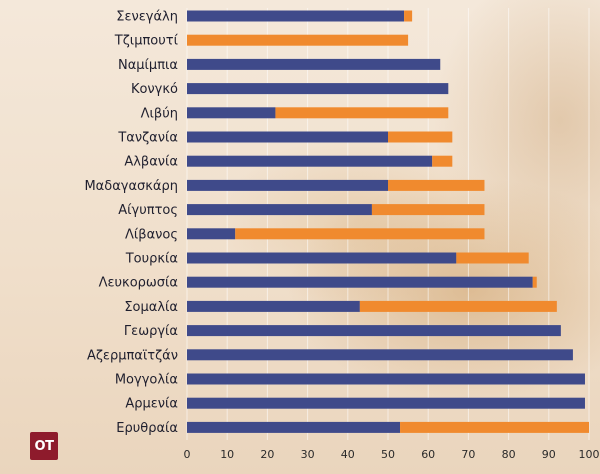 The image size is (600, 474). Describe the element at coordinates (428, 454) in the screenshot. I see `x-tick-label: 60` at that location.